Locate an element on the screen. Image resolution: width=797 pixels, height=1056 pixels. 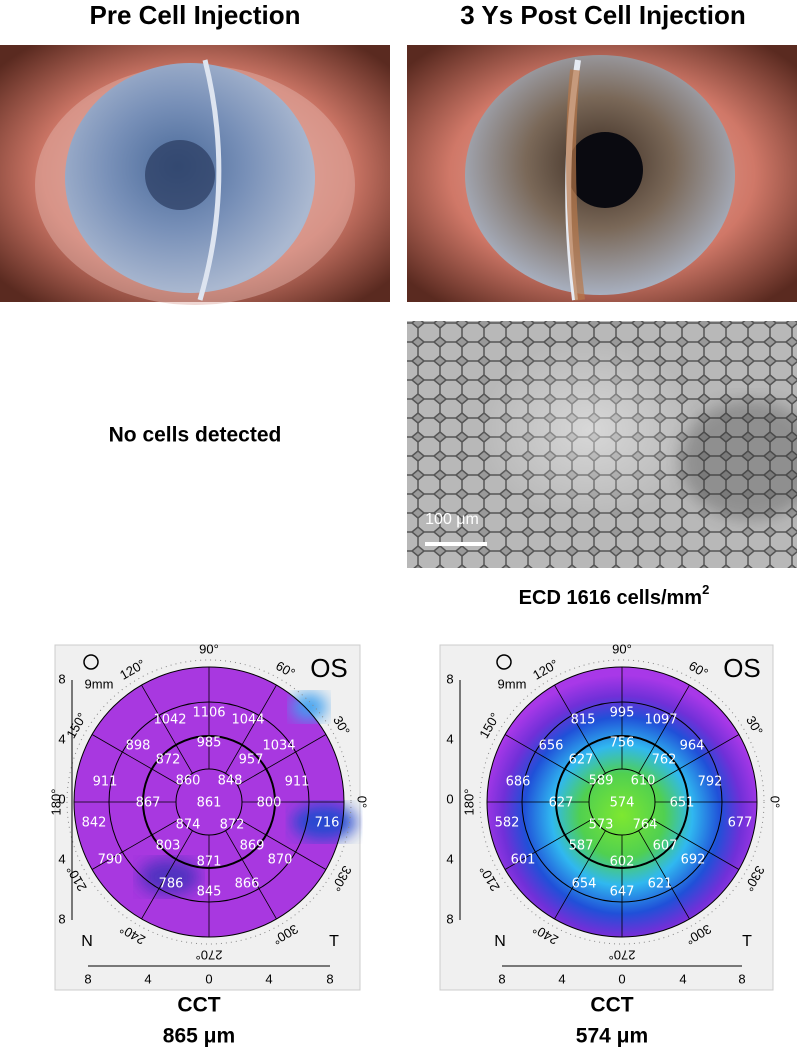
thickness-value: 860 is located at coordinates (188, 781).